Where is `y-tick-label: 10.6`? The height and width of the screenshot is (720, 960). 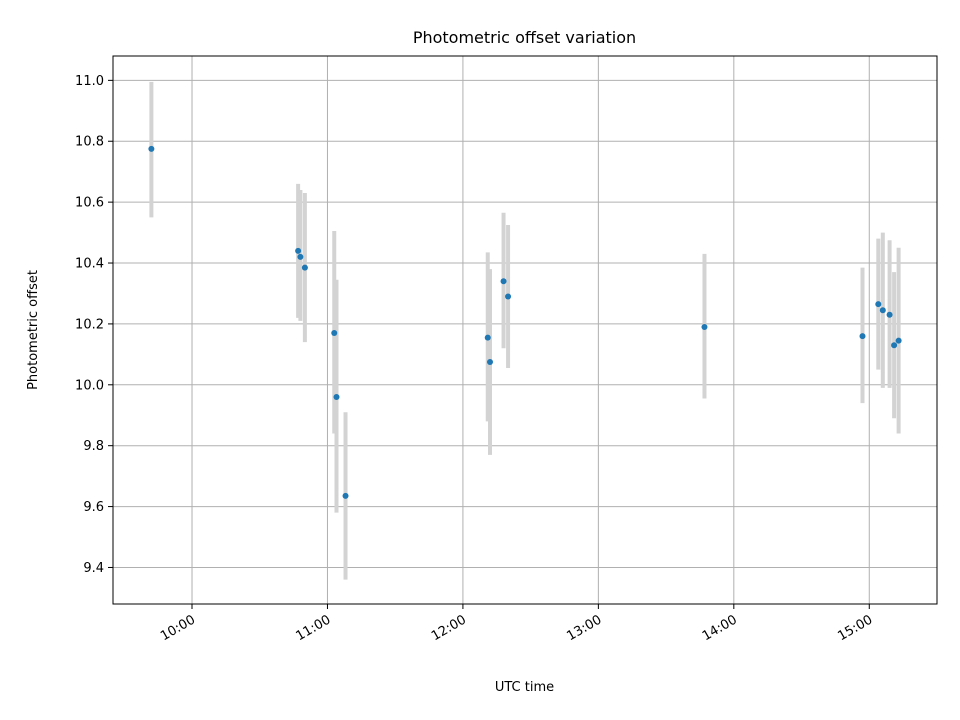 y-tick-label: 10.6 is located at coordinates (89, 203).